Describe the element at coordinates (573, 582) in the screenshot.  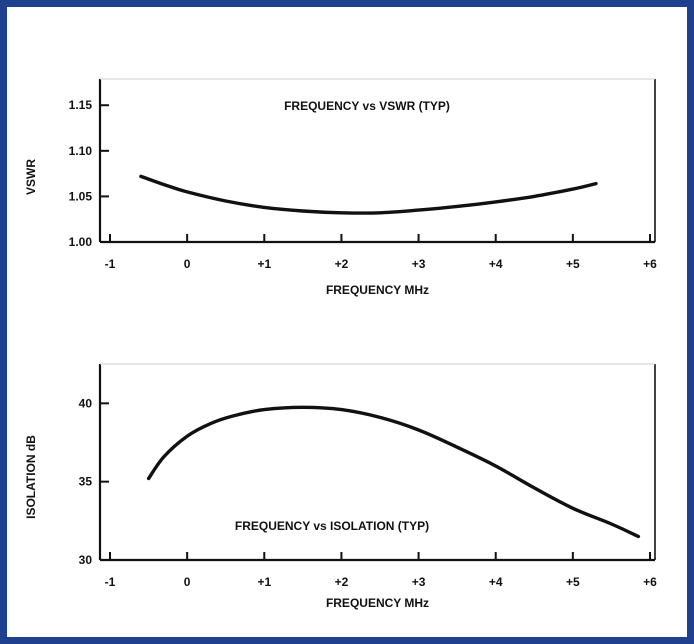
I see `chart2-x-tick-label: +5` at that location.